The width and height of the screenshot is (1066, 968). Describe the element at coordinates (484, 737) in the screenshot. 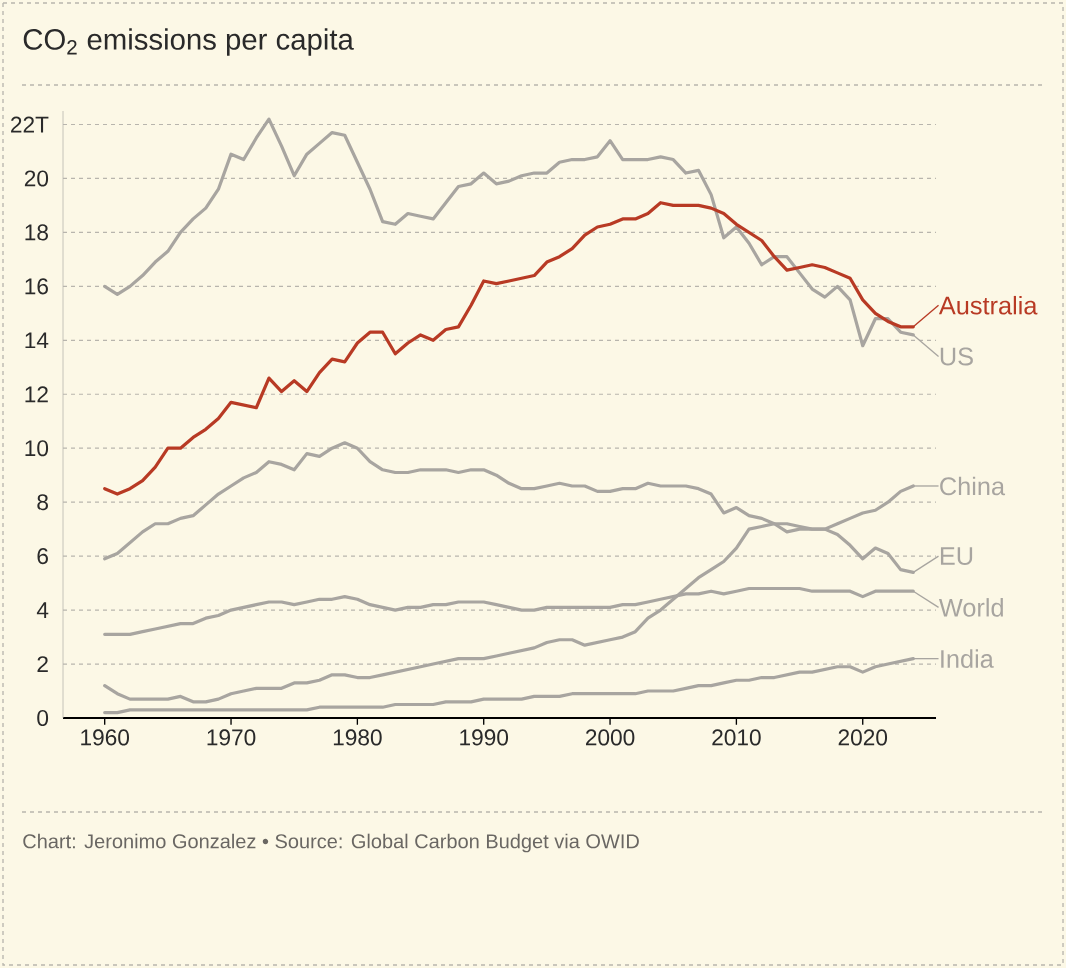

I see `x-tick-label: 1990` at that location.